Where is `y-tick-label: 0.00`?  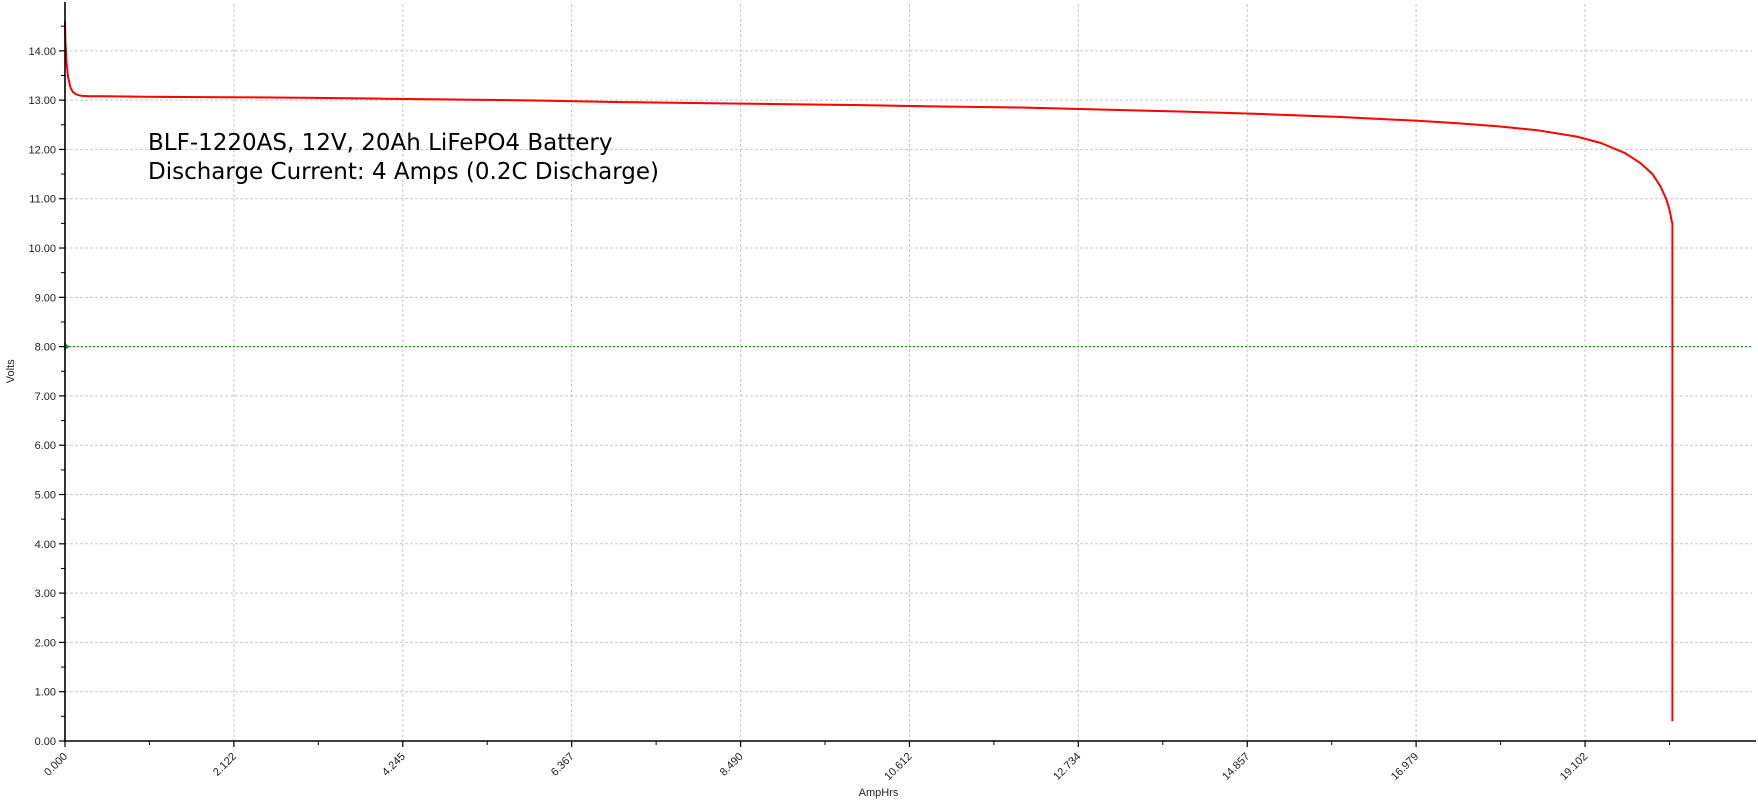
y-tick-label: 0.00 is located at coordinates (45, 742).